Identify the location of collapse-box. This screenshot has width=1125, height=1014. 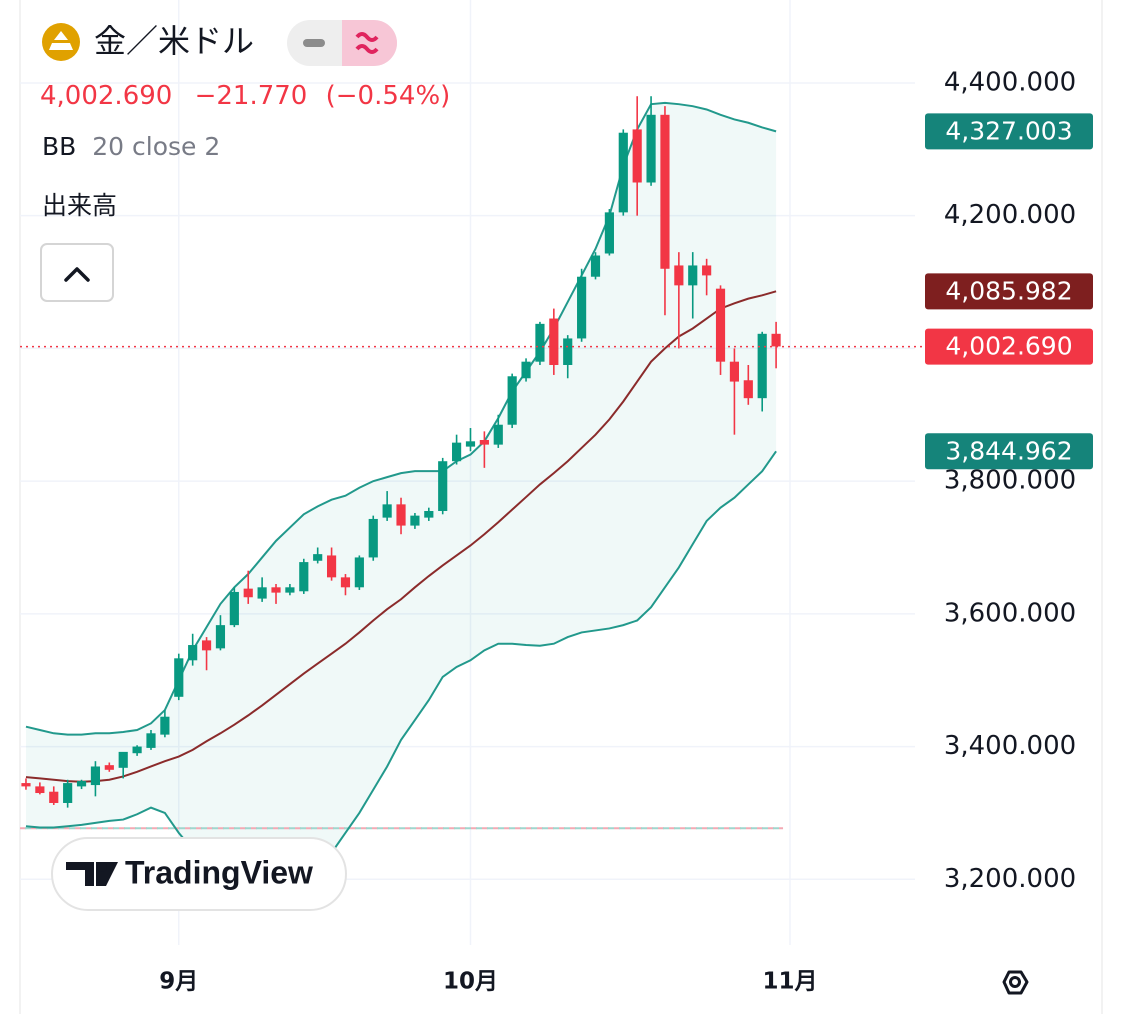
(77, 272).